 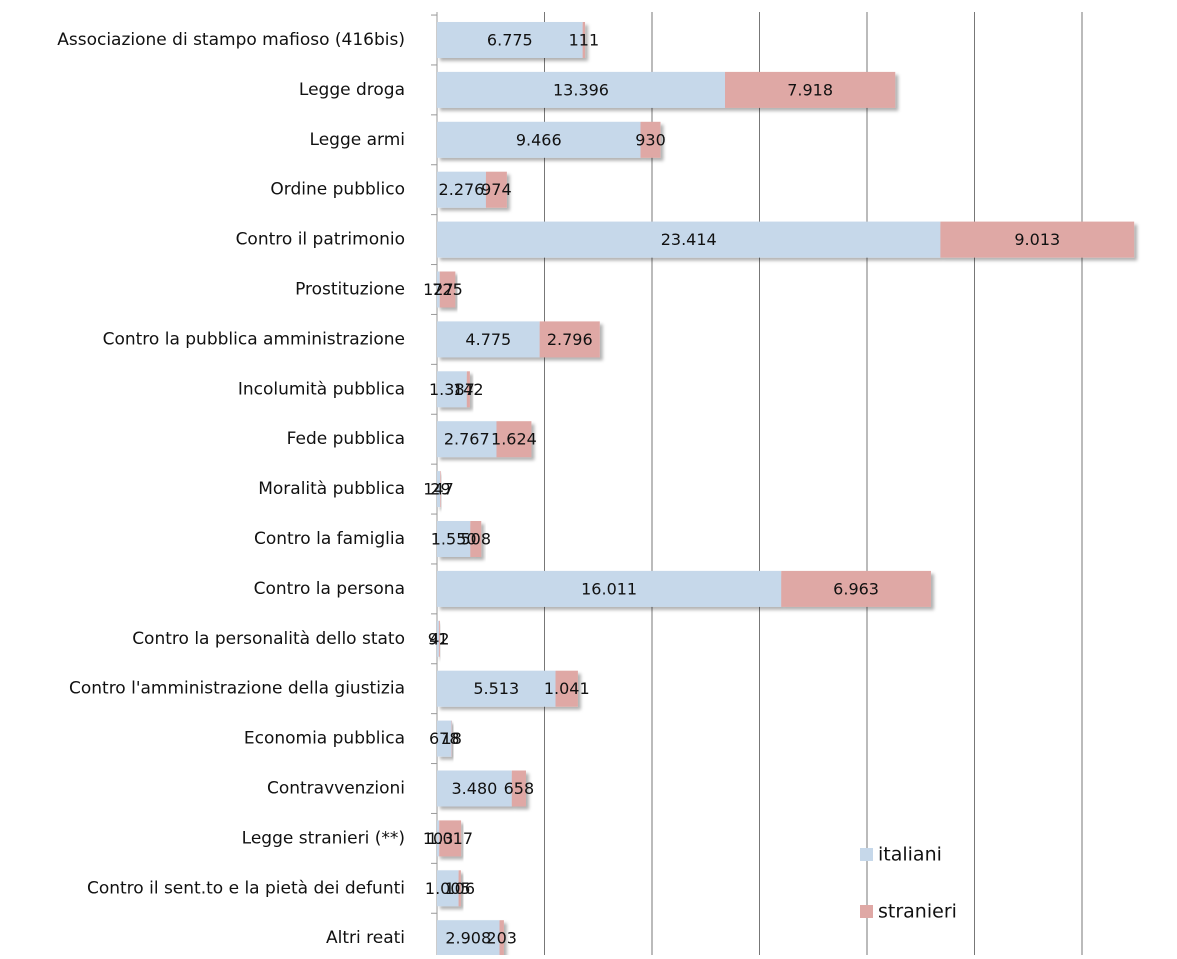 What do you see at coordinates (447, 289) in the screenshot?
I see `data-label: 725` at bounding box center [447, 289].